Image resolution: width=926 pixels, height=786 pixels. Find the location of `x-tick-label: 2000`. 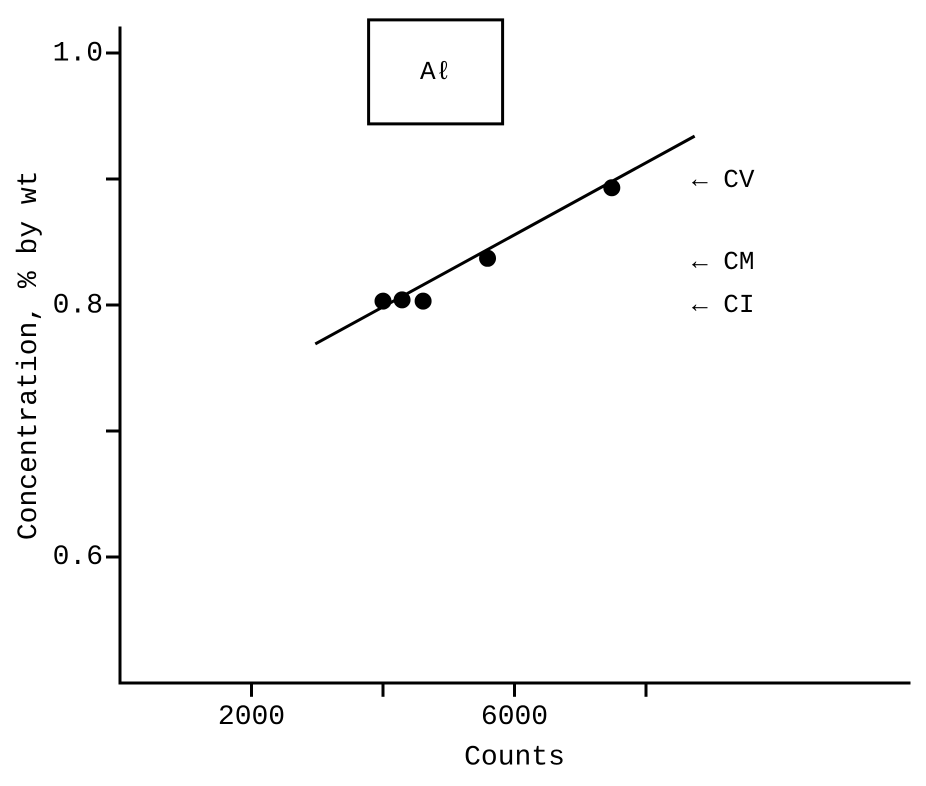

x-tick-label: 2000 is located at coordinates (252, 718).